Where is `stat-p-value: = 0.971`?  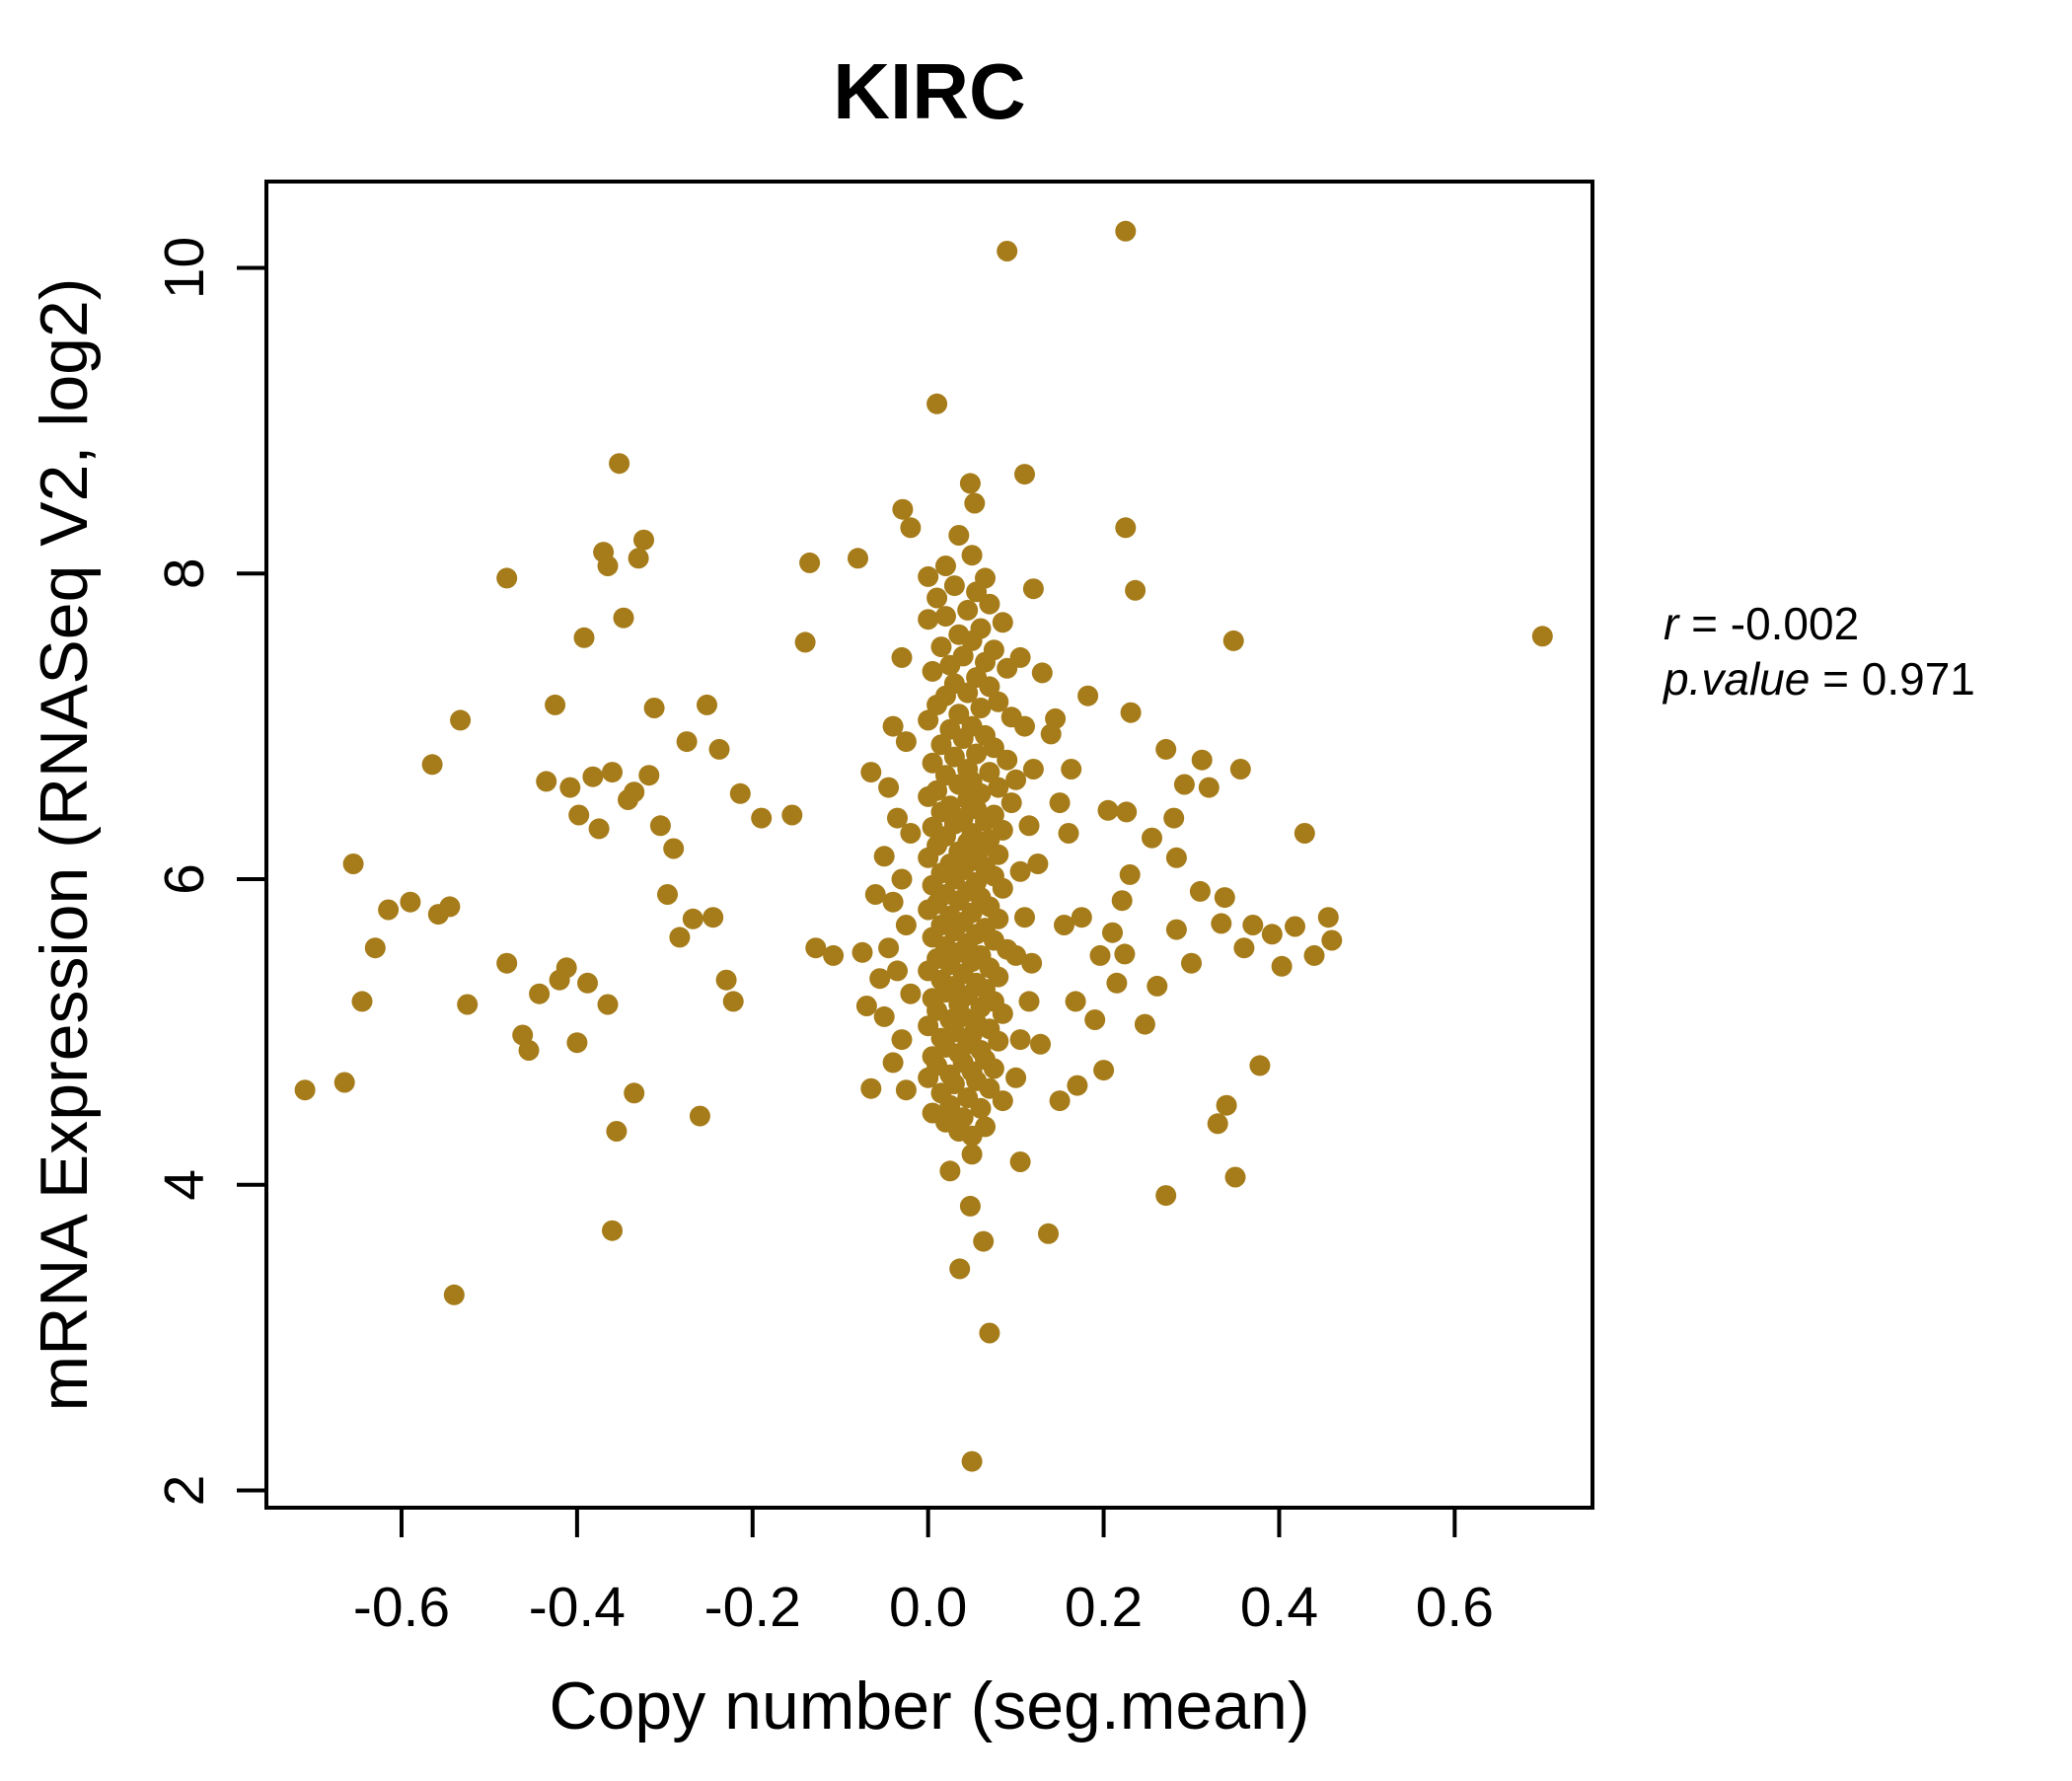 stat-p-value: = 0.971 is located at coordinates (1892, 679).